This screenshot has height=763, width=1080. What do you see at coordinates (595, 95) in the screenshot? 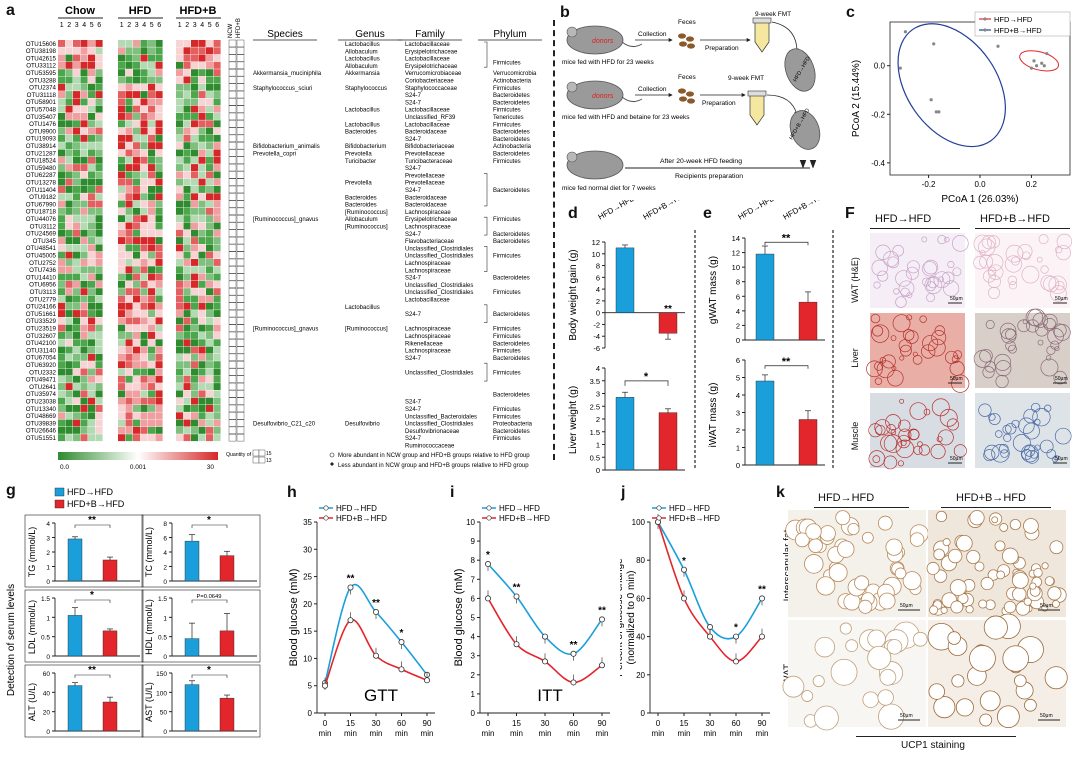
I see `donor-mouse-hfdb` at bounding box center [595, 95].